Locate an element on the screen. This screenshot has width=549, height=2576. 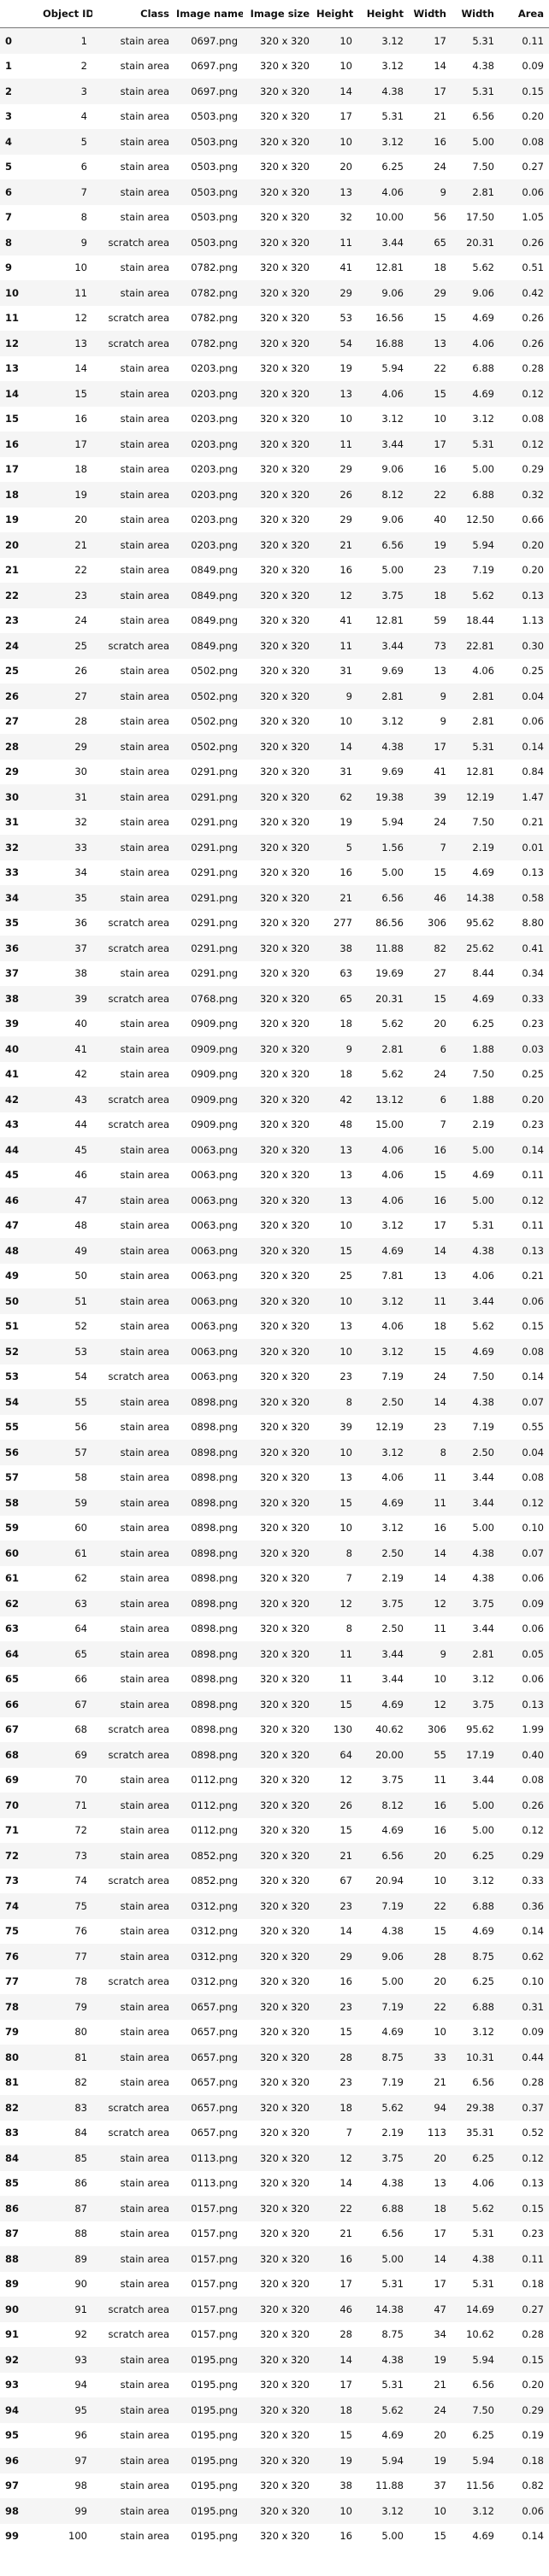
cell-class: scratch area is located at coordinates (133, 646).